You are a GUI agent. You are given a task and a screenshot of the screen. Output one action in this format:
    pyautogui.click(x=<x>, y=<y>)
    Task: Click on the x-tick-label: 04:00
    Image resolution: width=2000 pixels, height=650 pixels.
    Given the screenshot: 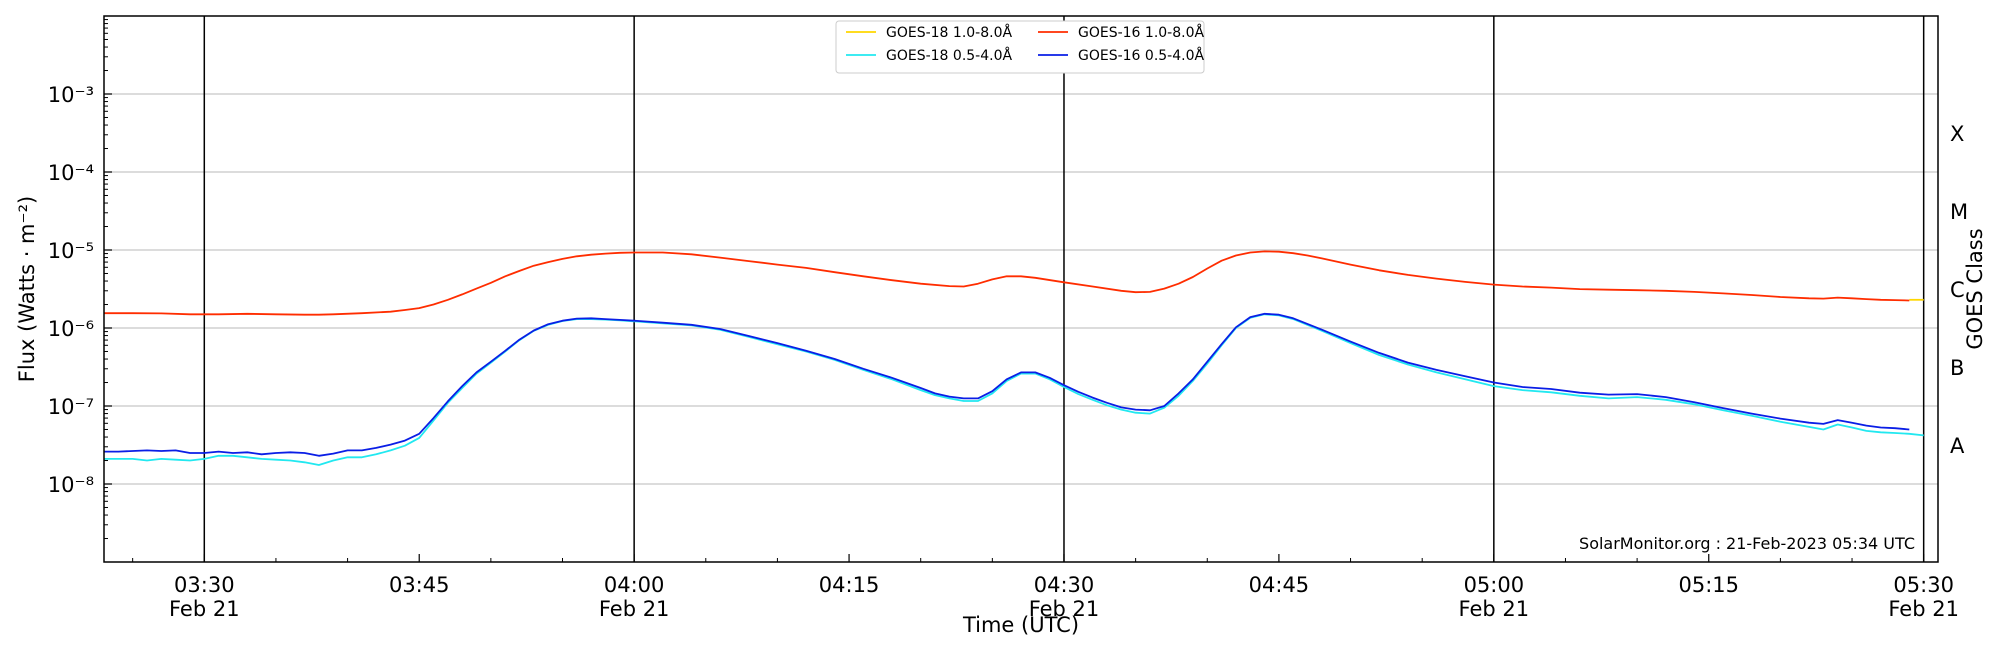 What is the action you would take?
    pyautogui.click(x=634, y=585)
    